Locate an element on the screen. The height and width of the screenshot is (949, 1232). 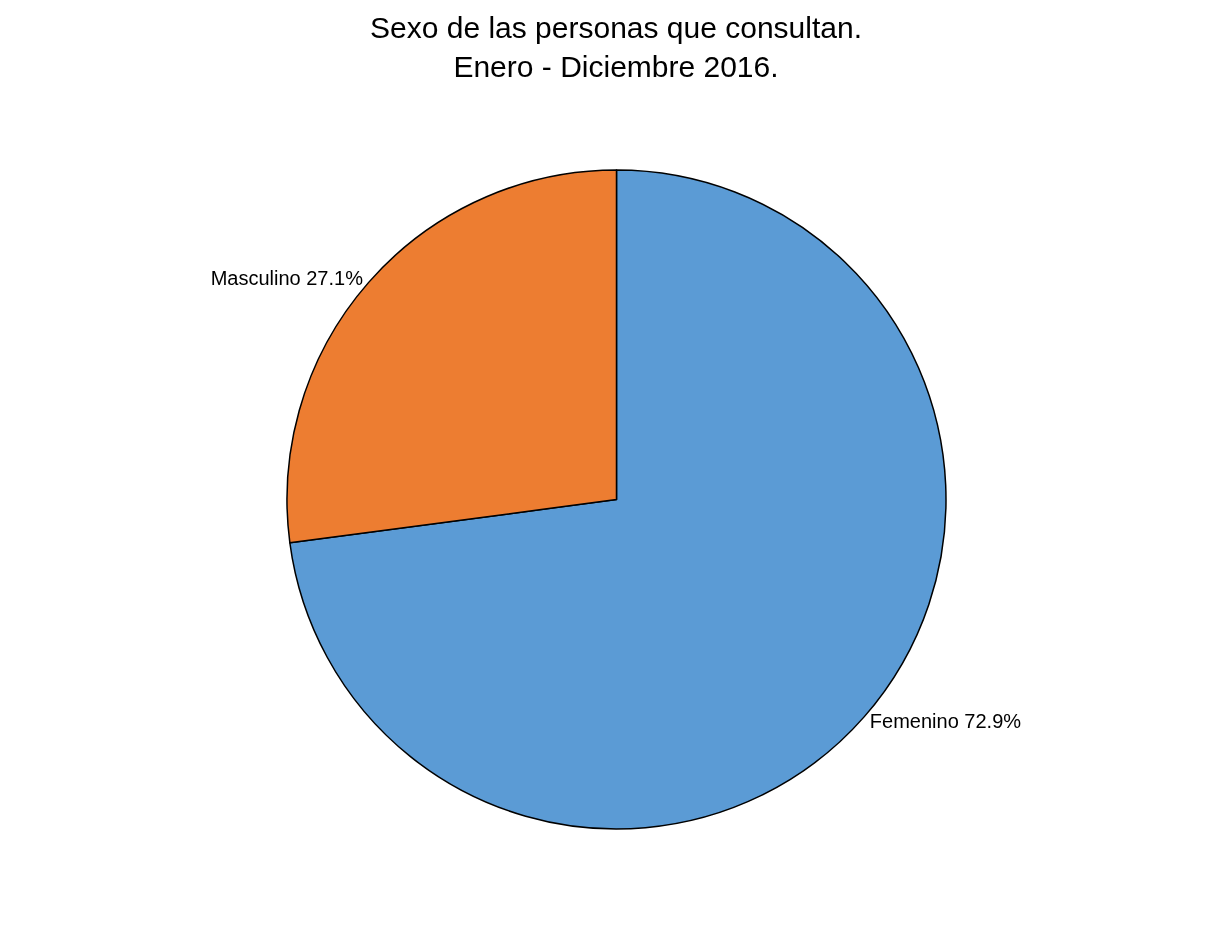
slice-label: Femenino 72.9% is located at coordinates (945, 721).